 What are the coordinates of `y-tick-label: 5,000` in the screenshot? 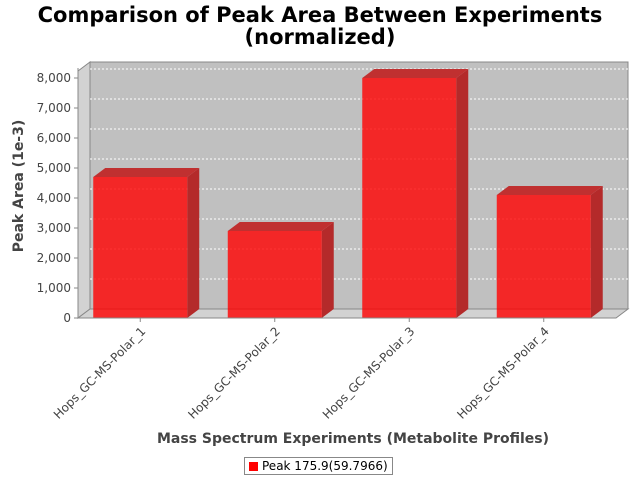 It's located at (54, 168).